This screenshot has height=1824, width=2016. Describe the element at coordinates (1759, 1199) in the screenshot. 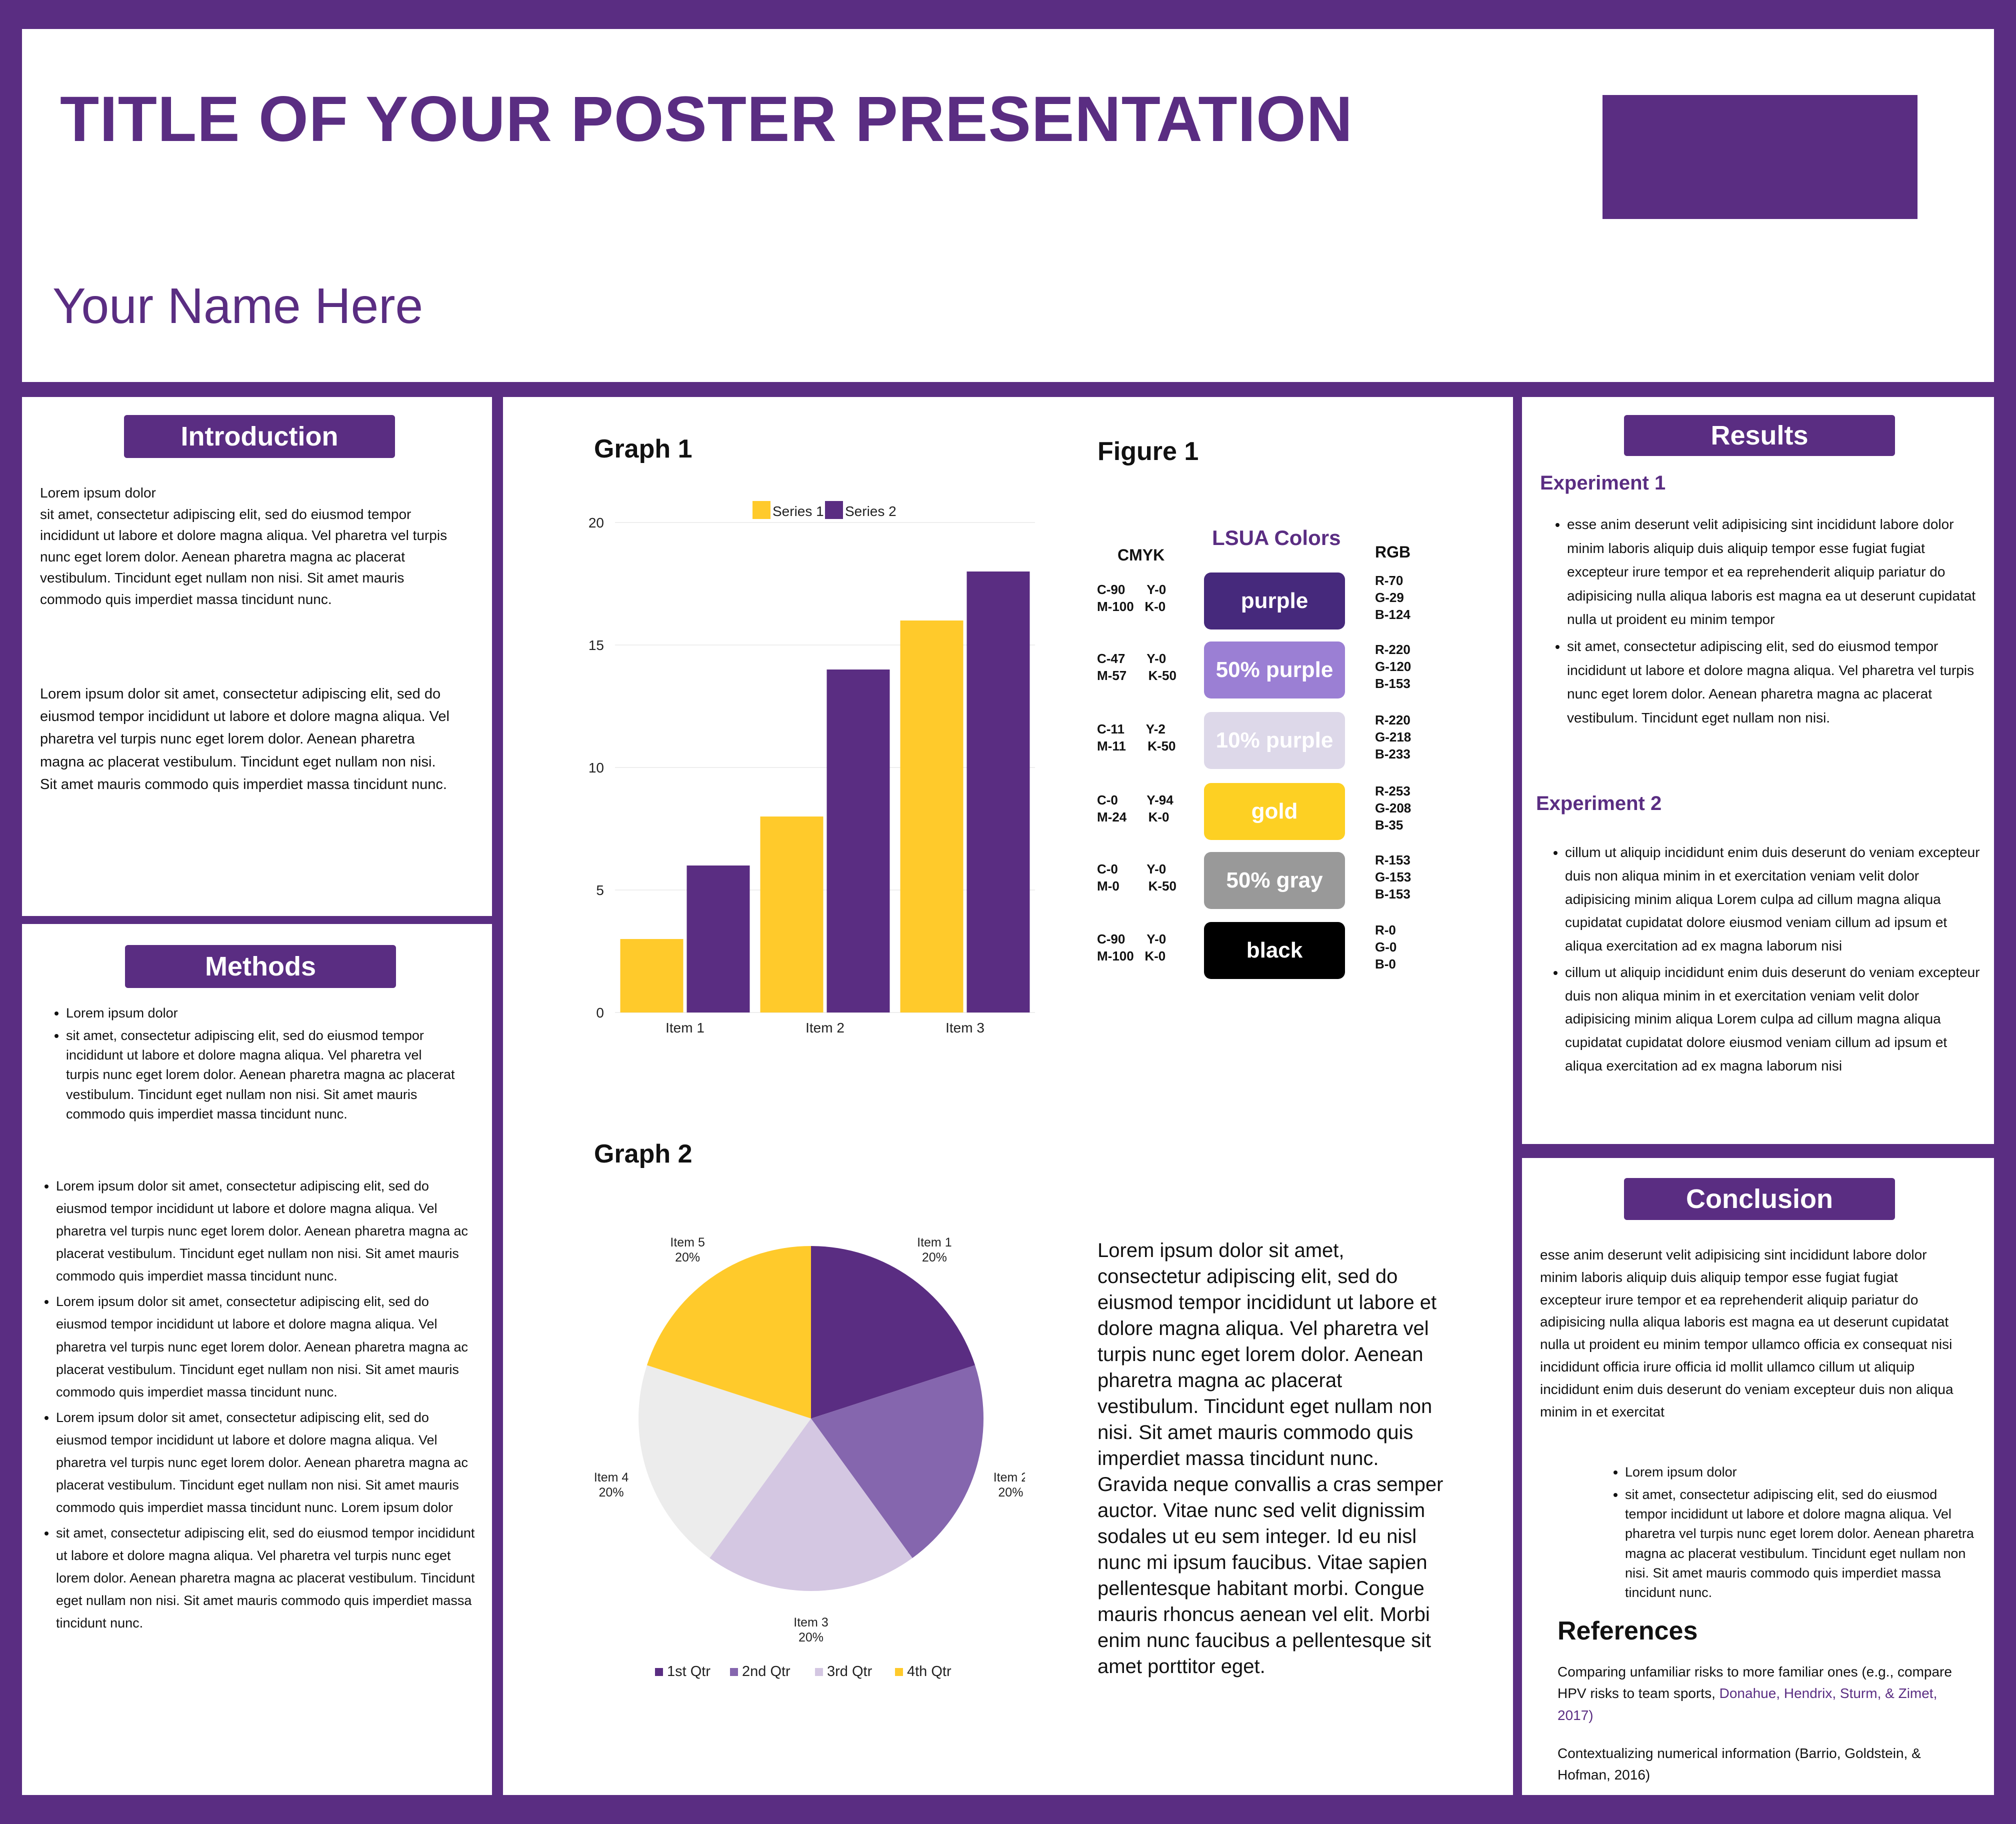

I see `conclusion-heading: Conclusion` at that location.